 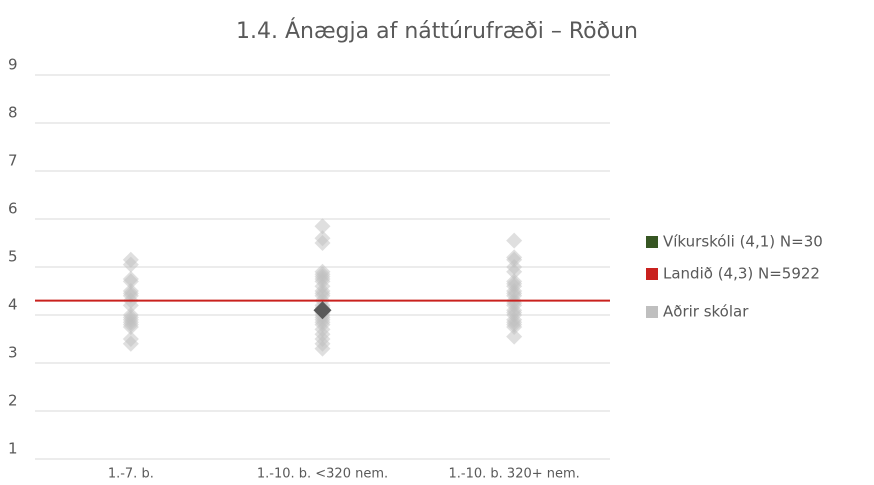 I want to click on y-tick-label: 6, so click(x=13, y=209).